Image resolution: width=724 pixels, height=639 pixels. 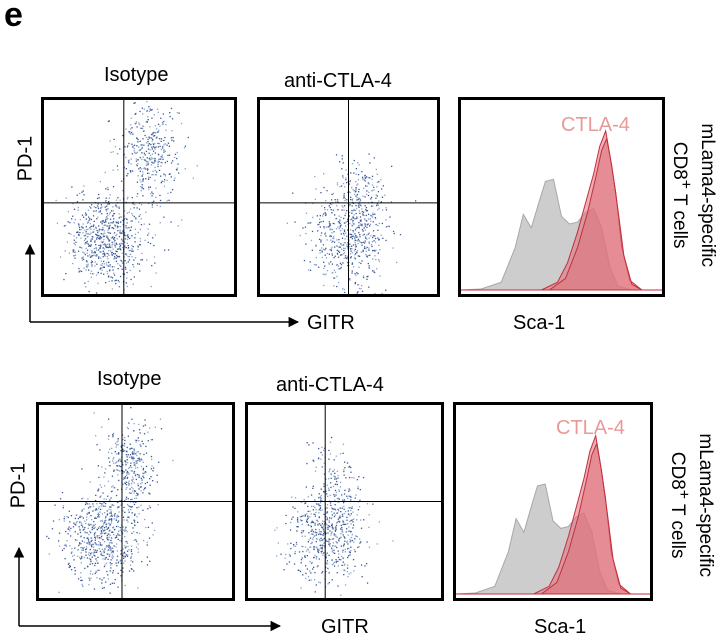 I want to click on panel-letter: e, so click(x=13, y=17).